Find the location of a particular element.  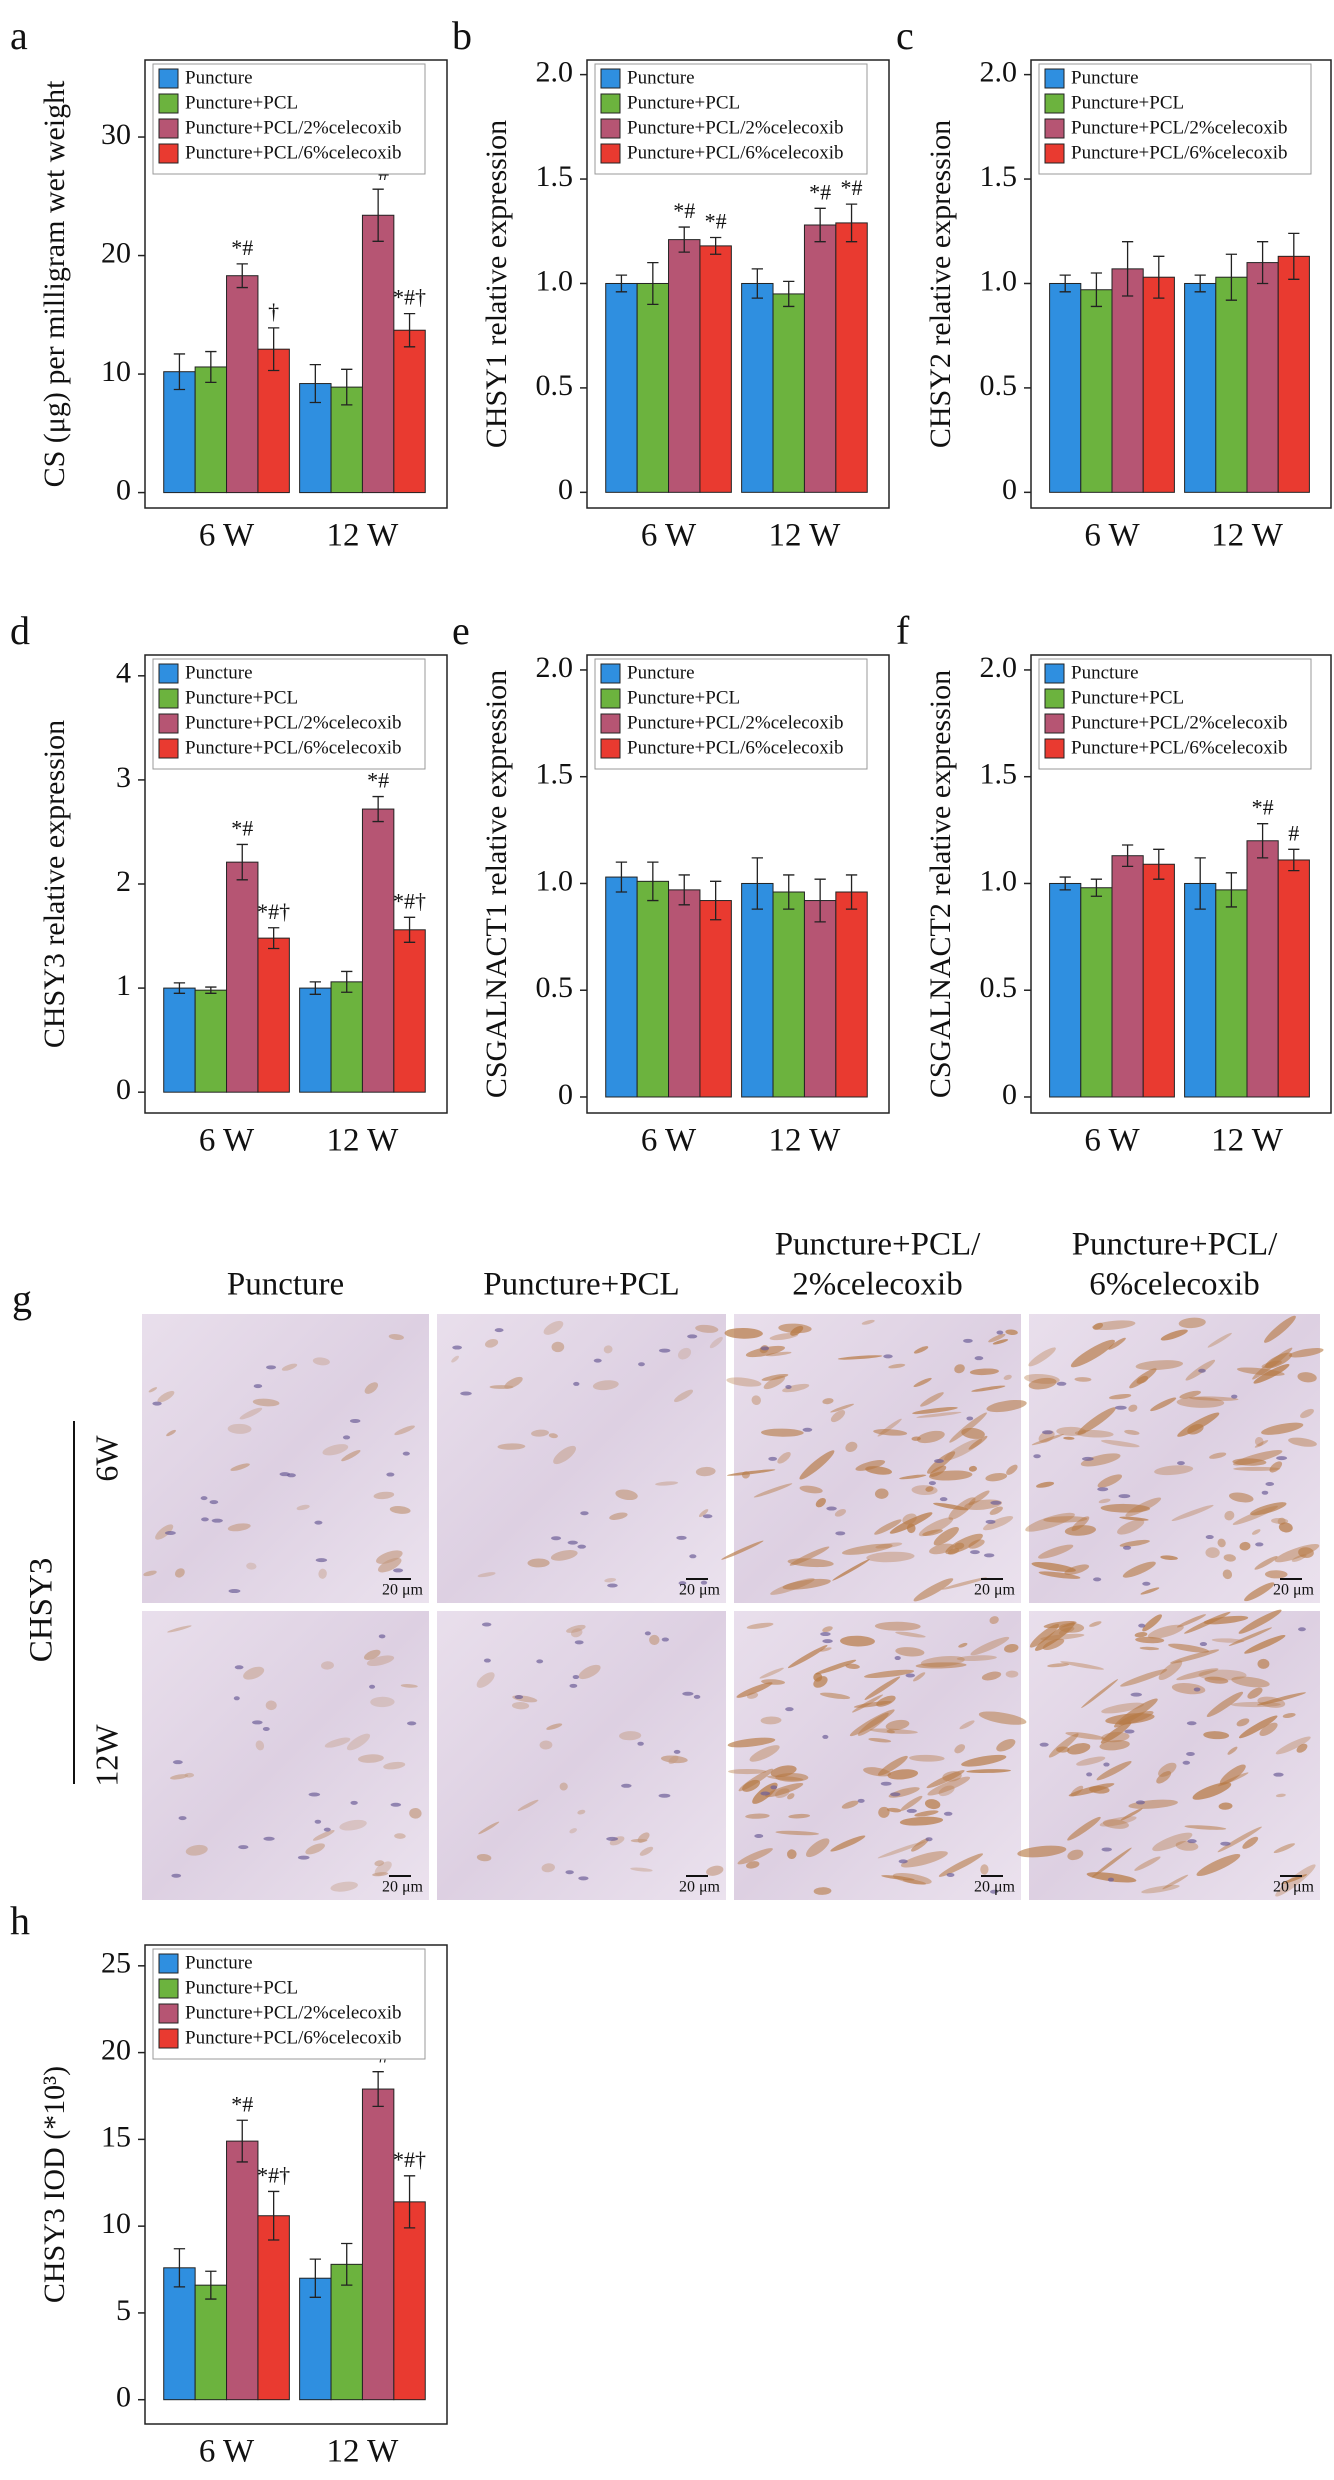

panel-label: e is located at coordinates (461, 630).